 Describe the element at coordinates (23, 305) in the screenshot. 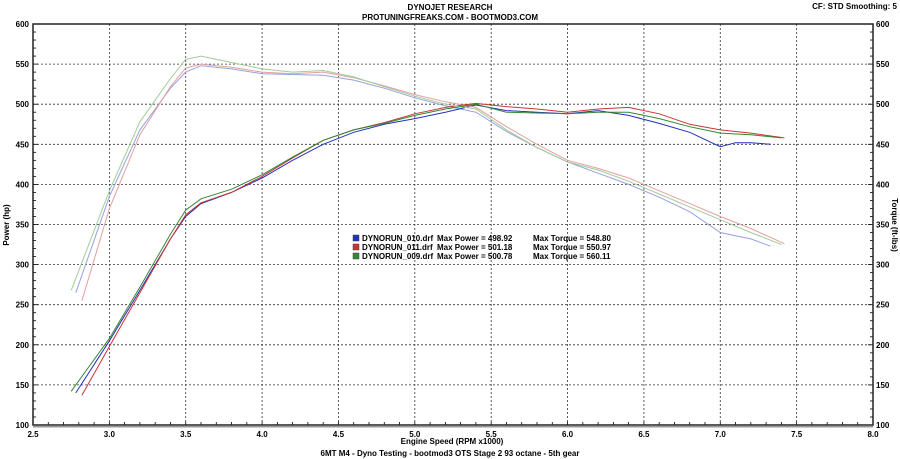

I see `y-tick-label: 250` at that location.